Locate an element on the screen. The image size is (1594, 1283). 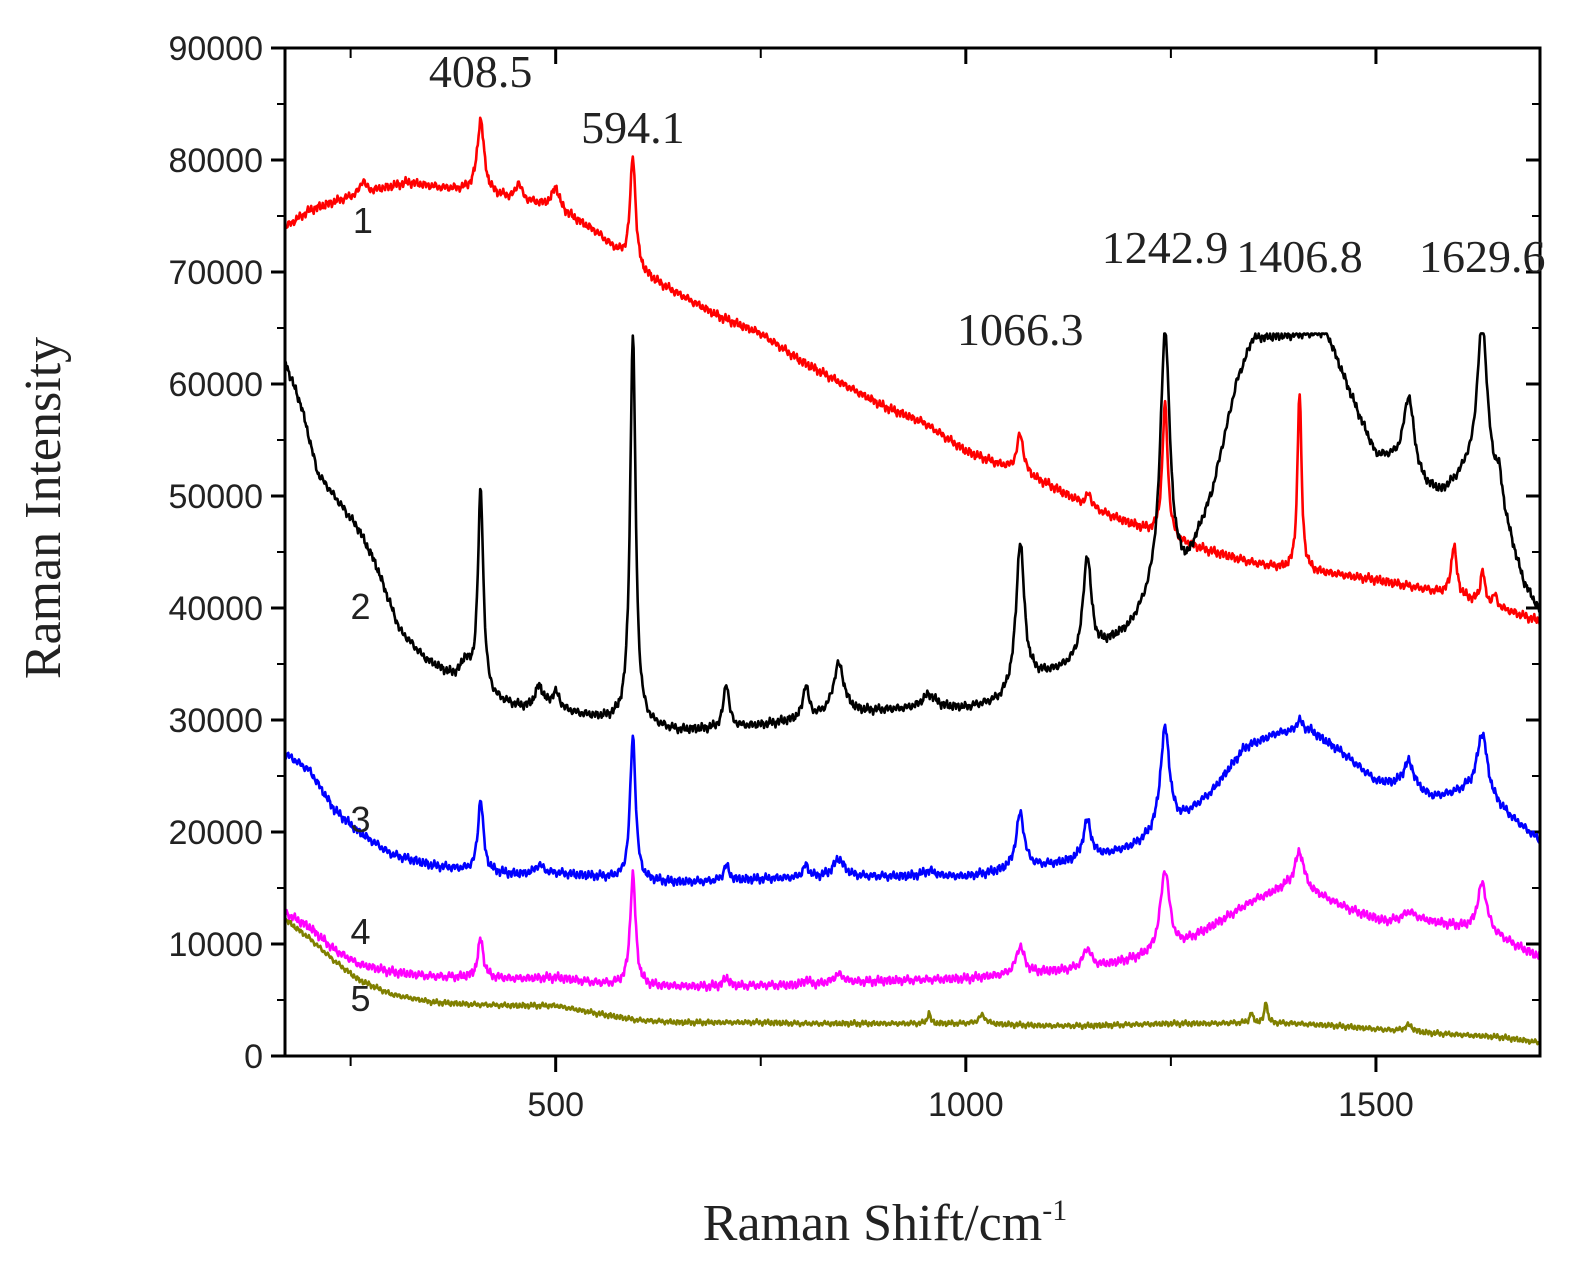
series-4-line is located at coordinates (912, 919).